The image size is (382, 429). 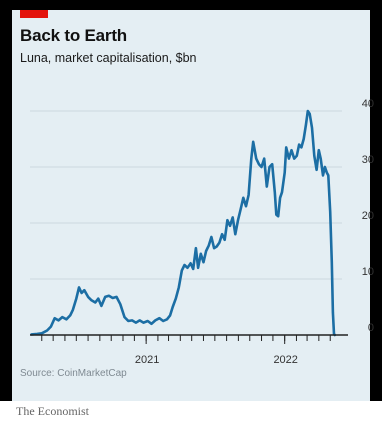 What do you see at coordinates (368, 104) in the screenshot?
I see `y-tick-label-40: 40` at bounding box center [368, 104].